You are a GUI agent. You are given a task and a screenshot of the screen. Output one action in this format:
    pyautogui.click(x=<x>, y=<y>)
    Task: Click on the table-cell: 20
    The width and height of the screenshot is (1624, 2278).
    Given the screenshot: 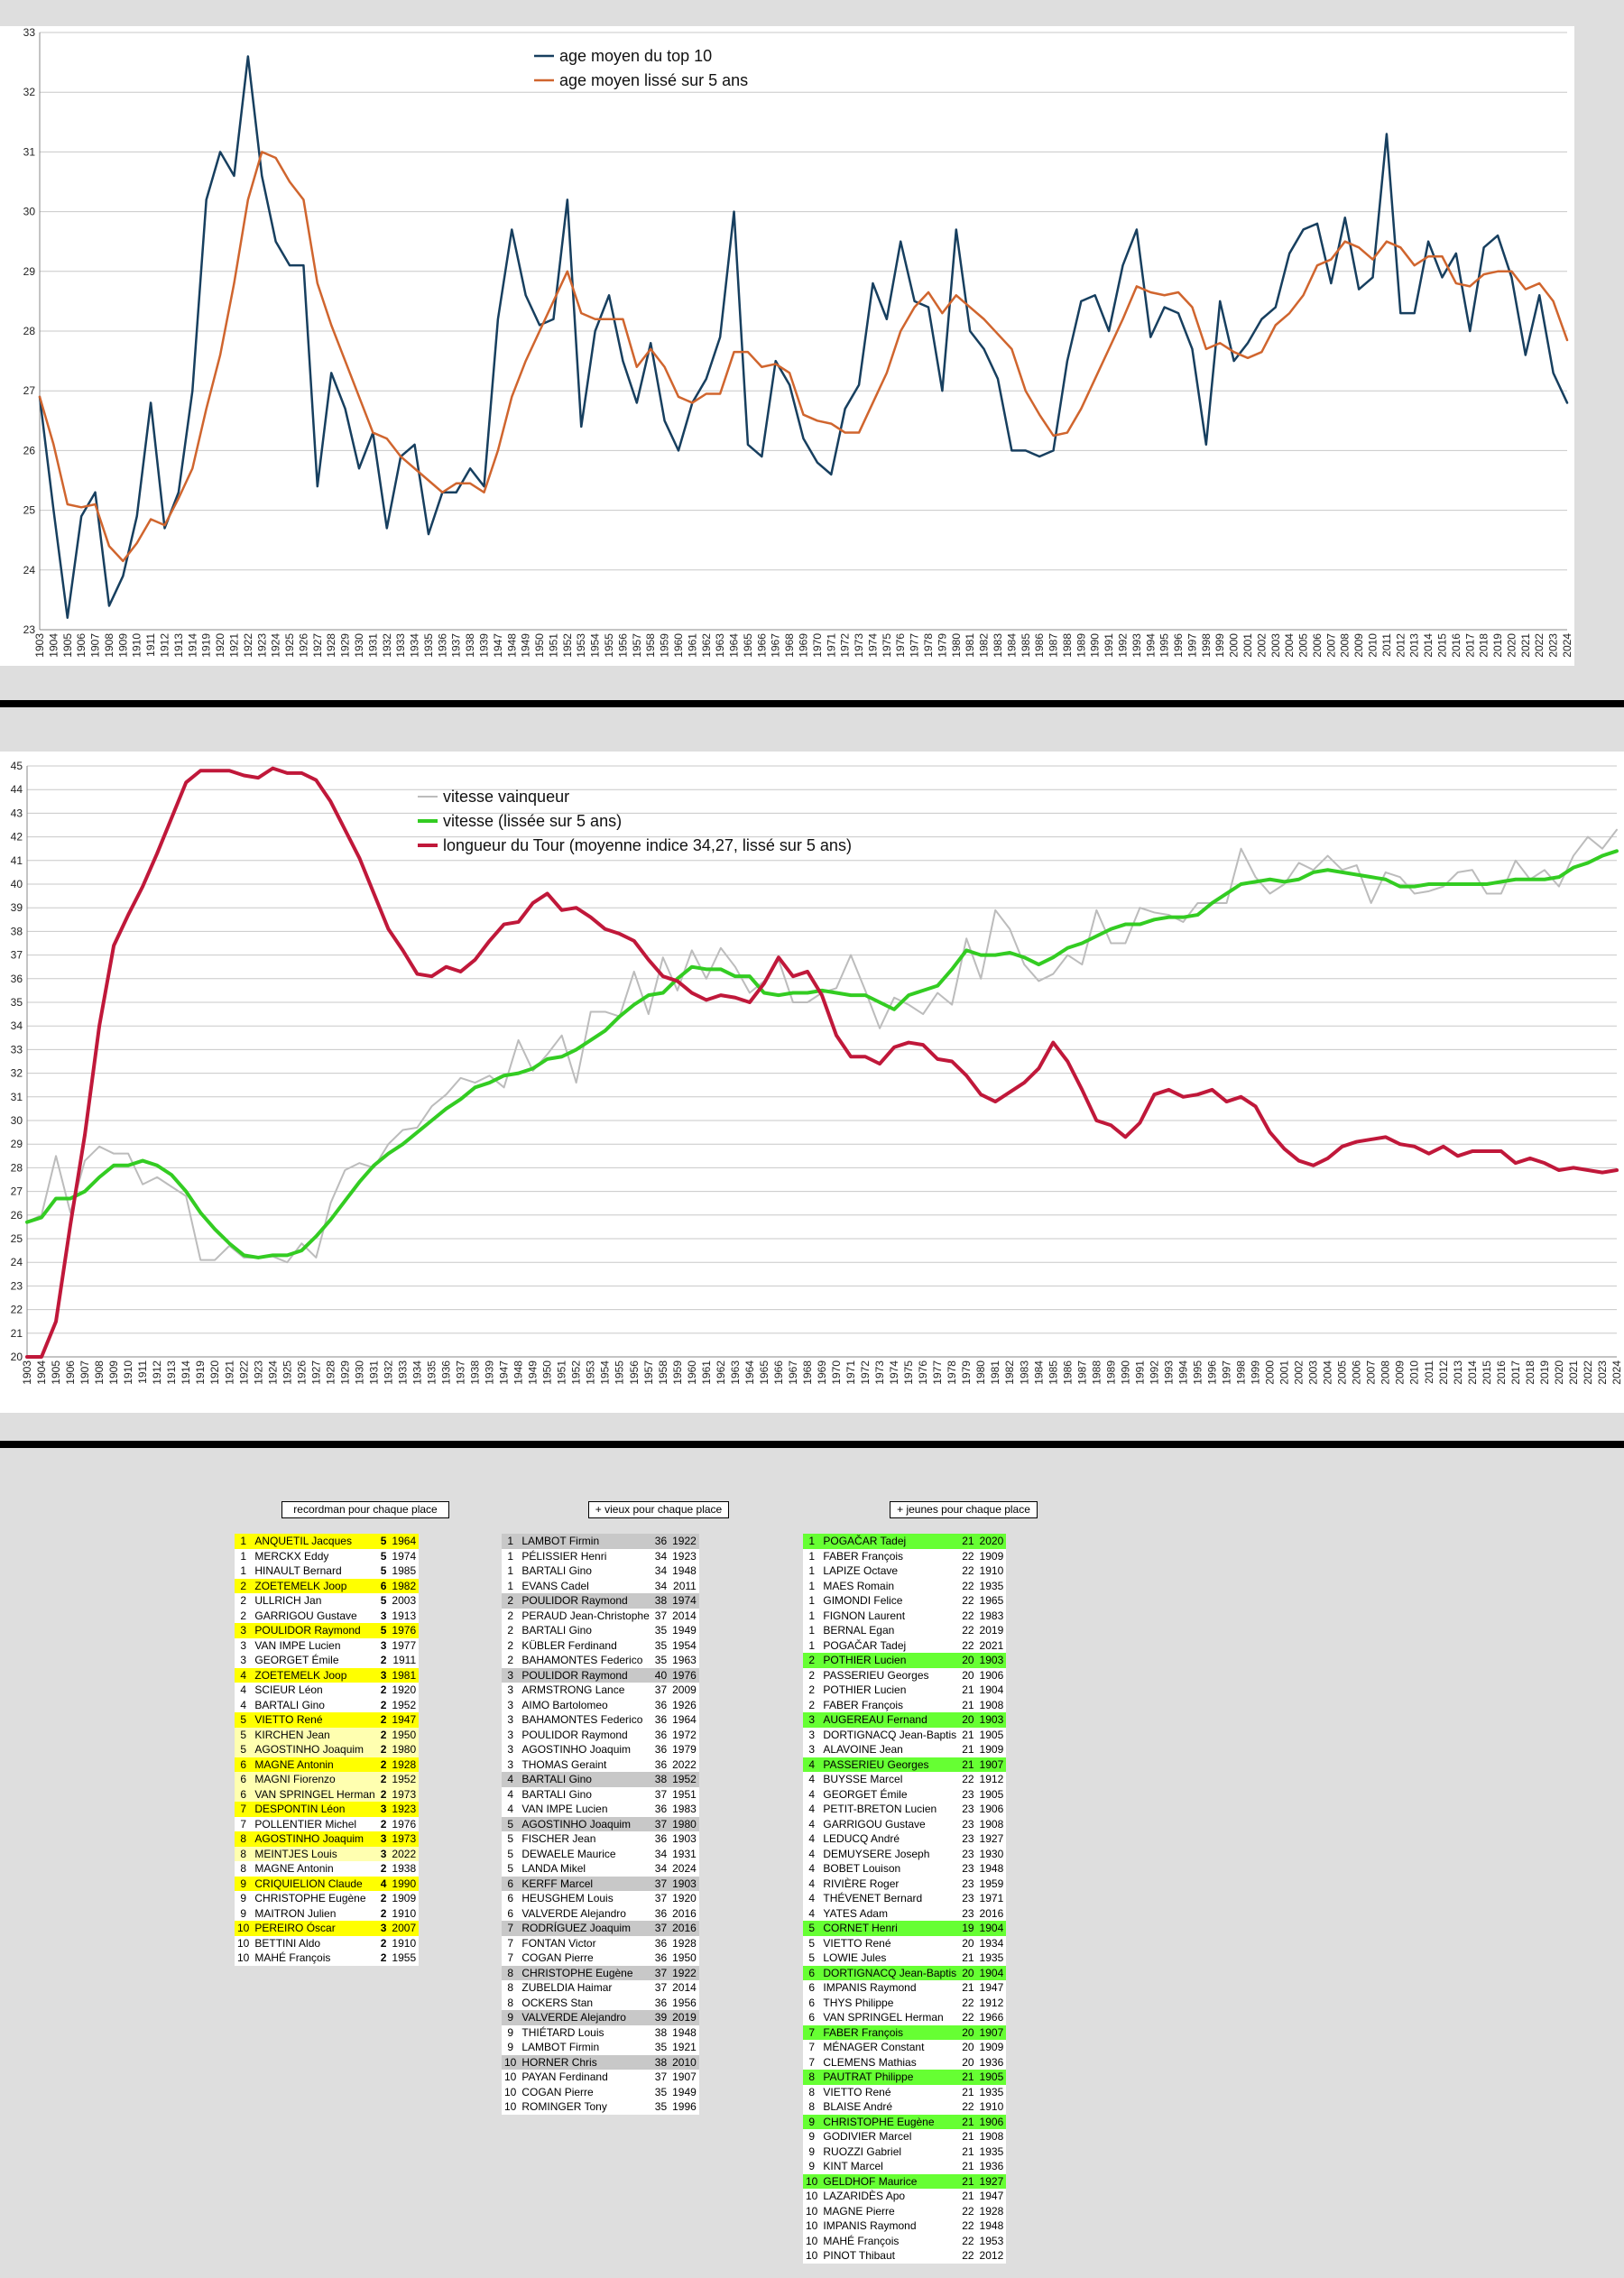 What is the action you would take?
    pyautogui.click(x=968, y=1675)
    